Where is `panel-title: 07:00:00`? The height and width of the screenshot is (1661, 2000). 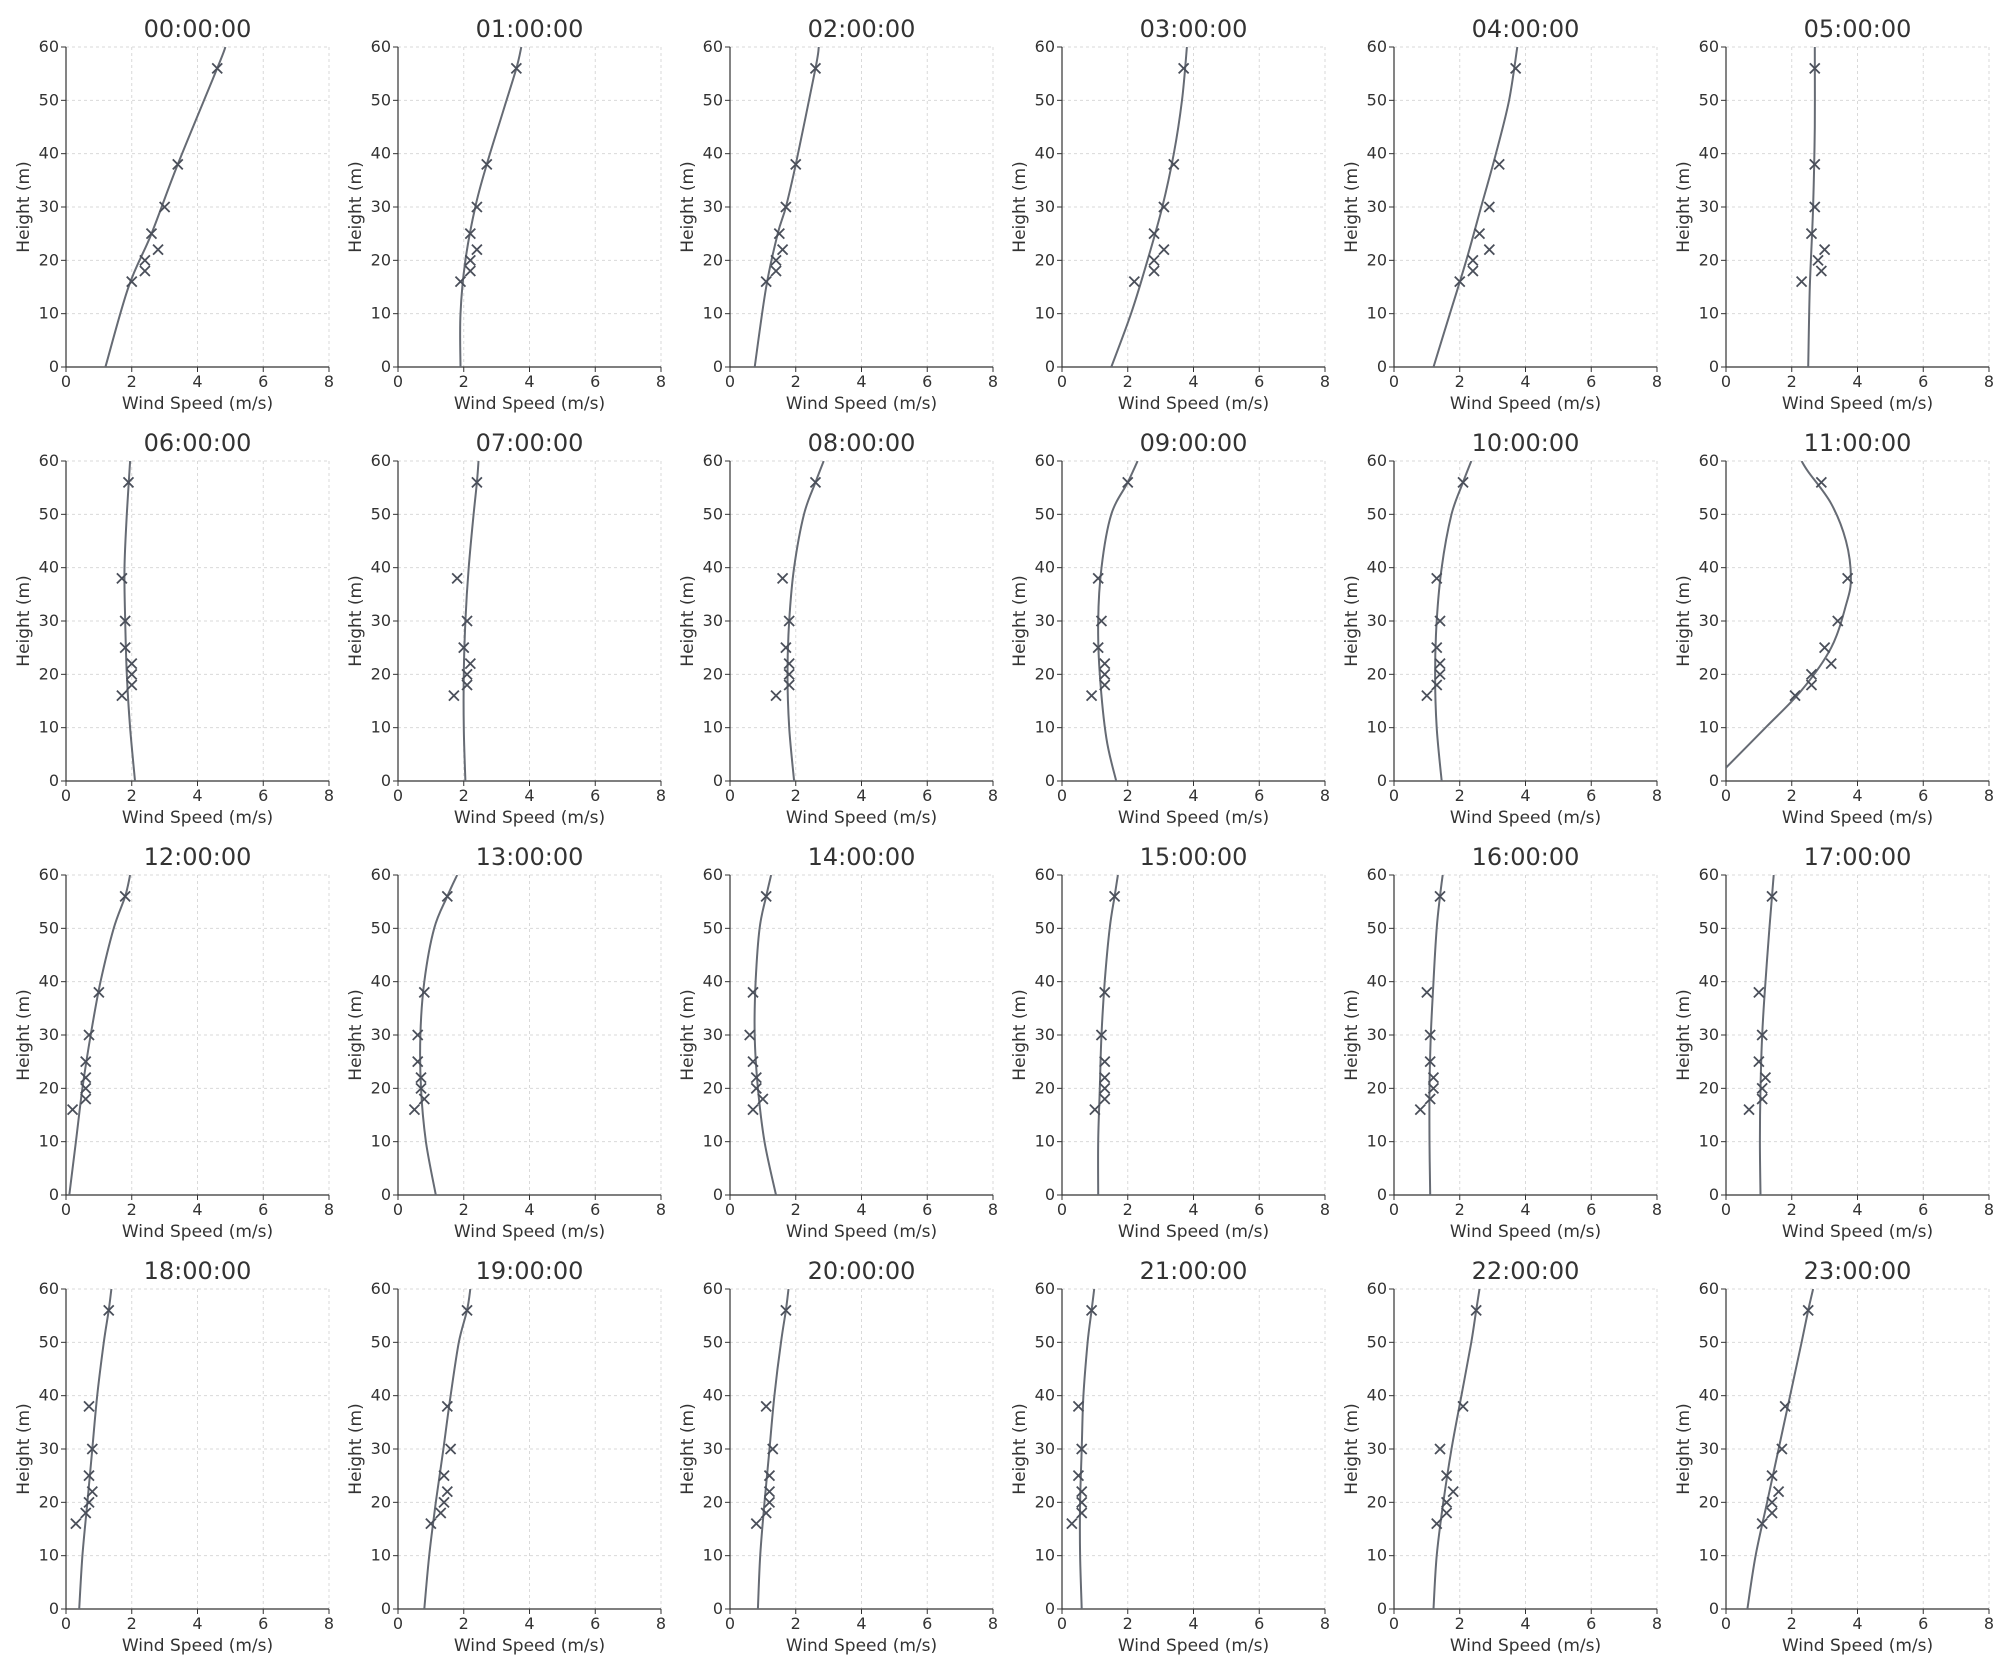 panel-title: 07:00:00 is located at coordinates (530, 443).